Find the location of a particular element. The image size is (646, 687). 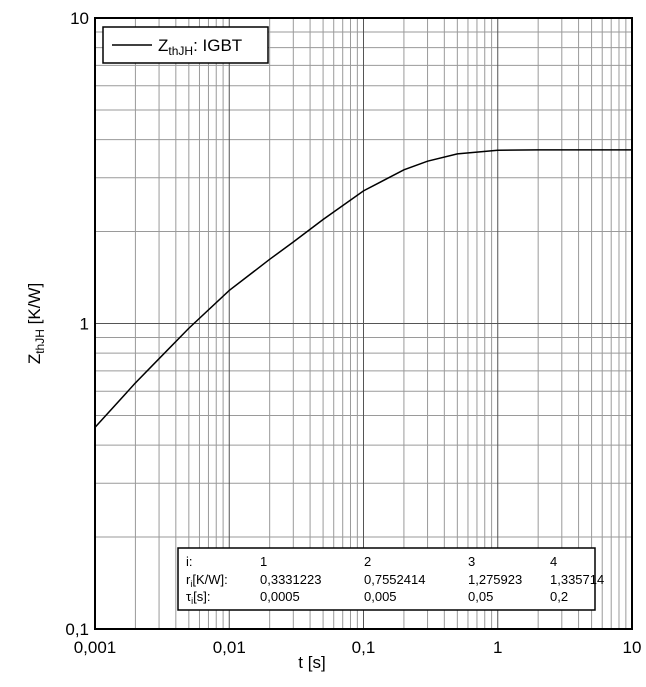

table-cell: 0,7552414 is located at coordinates (394, 579).